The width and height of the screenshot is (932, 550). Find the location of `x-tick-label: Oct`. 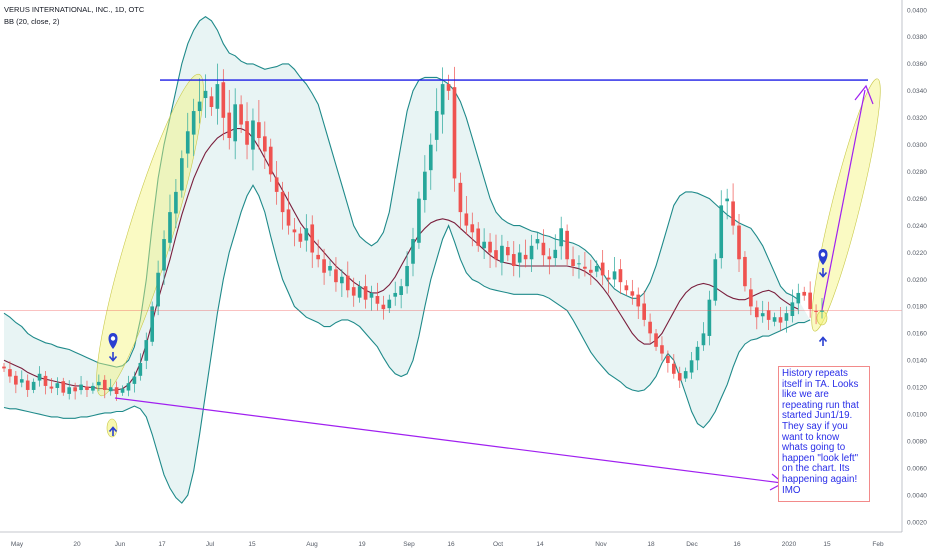

x-tick-label: Oct is located at coordinates (498, 544).